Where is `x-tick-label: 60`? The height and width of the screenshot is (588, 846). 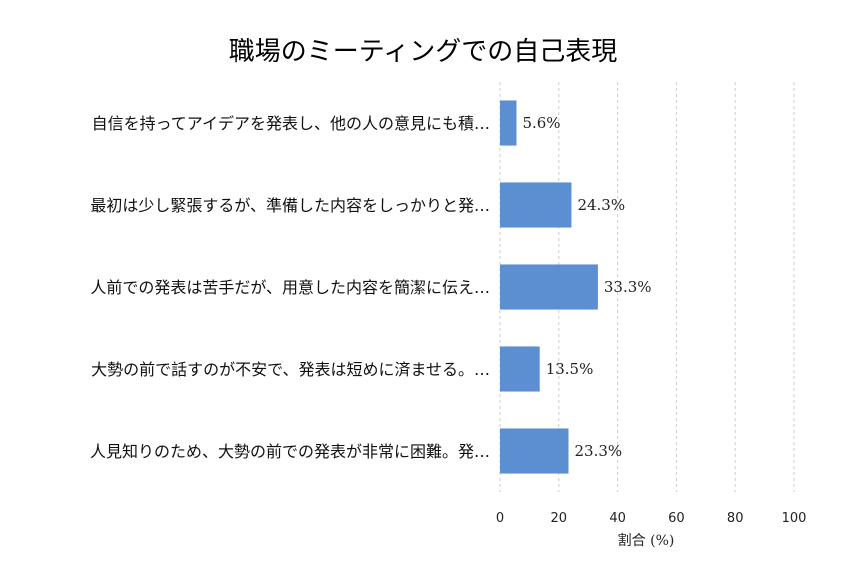 x-tick-label: 60 is located at coordinates (676, 518).